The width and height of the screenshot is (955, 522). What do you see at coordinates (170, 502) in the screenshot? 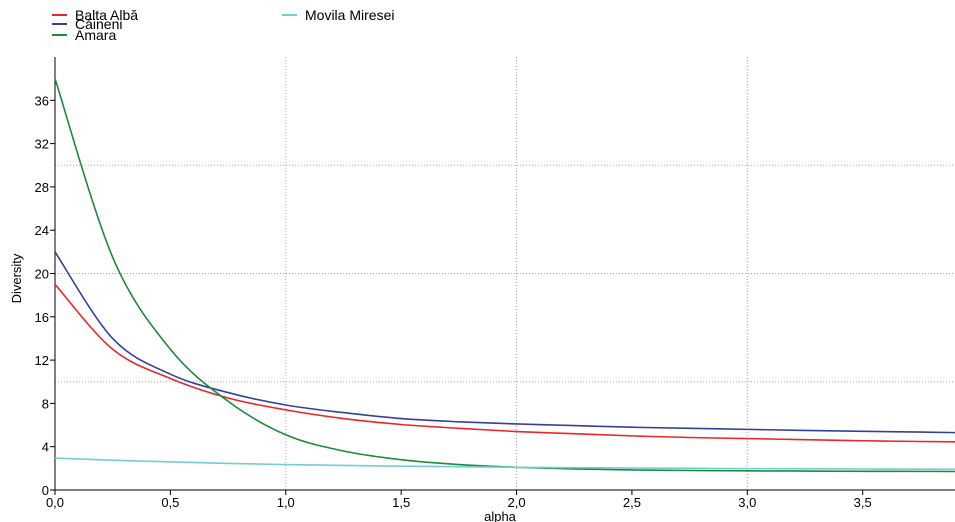
I see `x-tick-label: 0,5` at bounding box center [170, 502].